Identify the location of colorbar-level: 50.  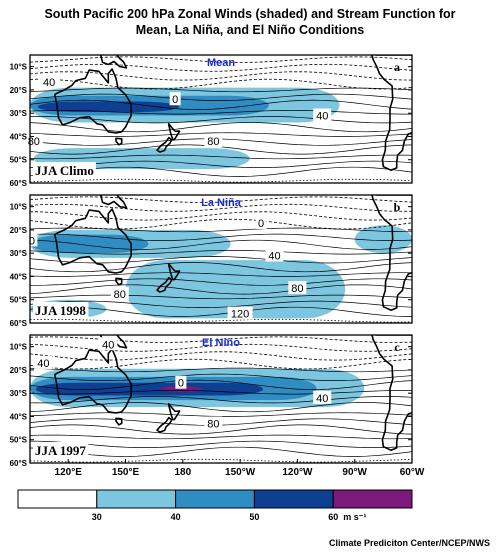
(254, 517).